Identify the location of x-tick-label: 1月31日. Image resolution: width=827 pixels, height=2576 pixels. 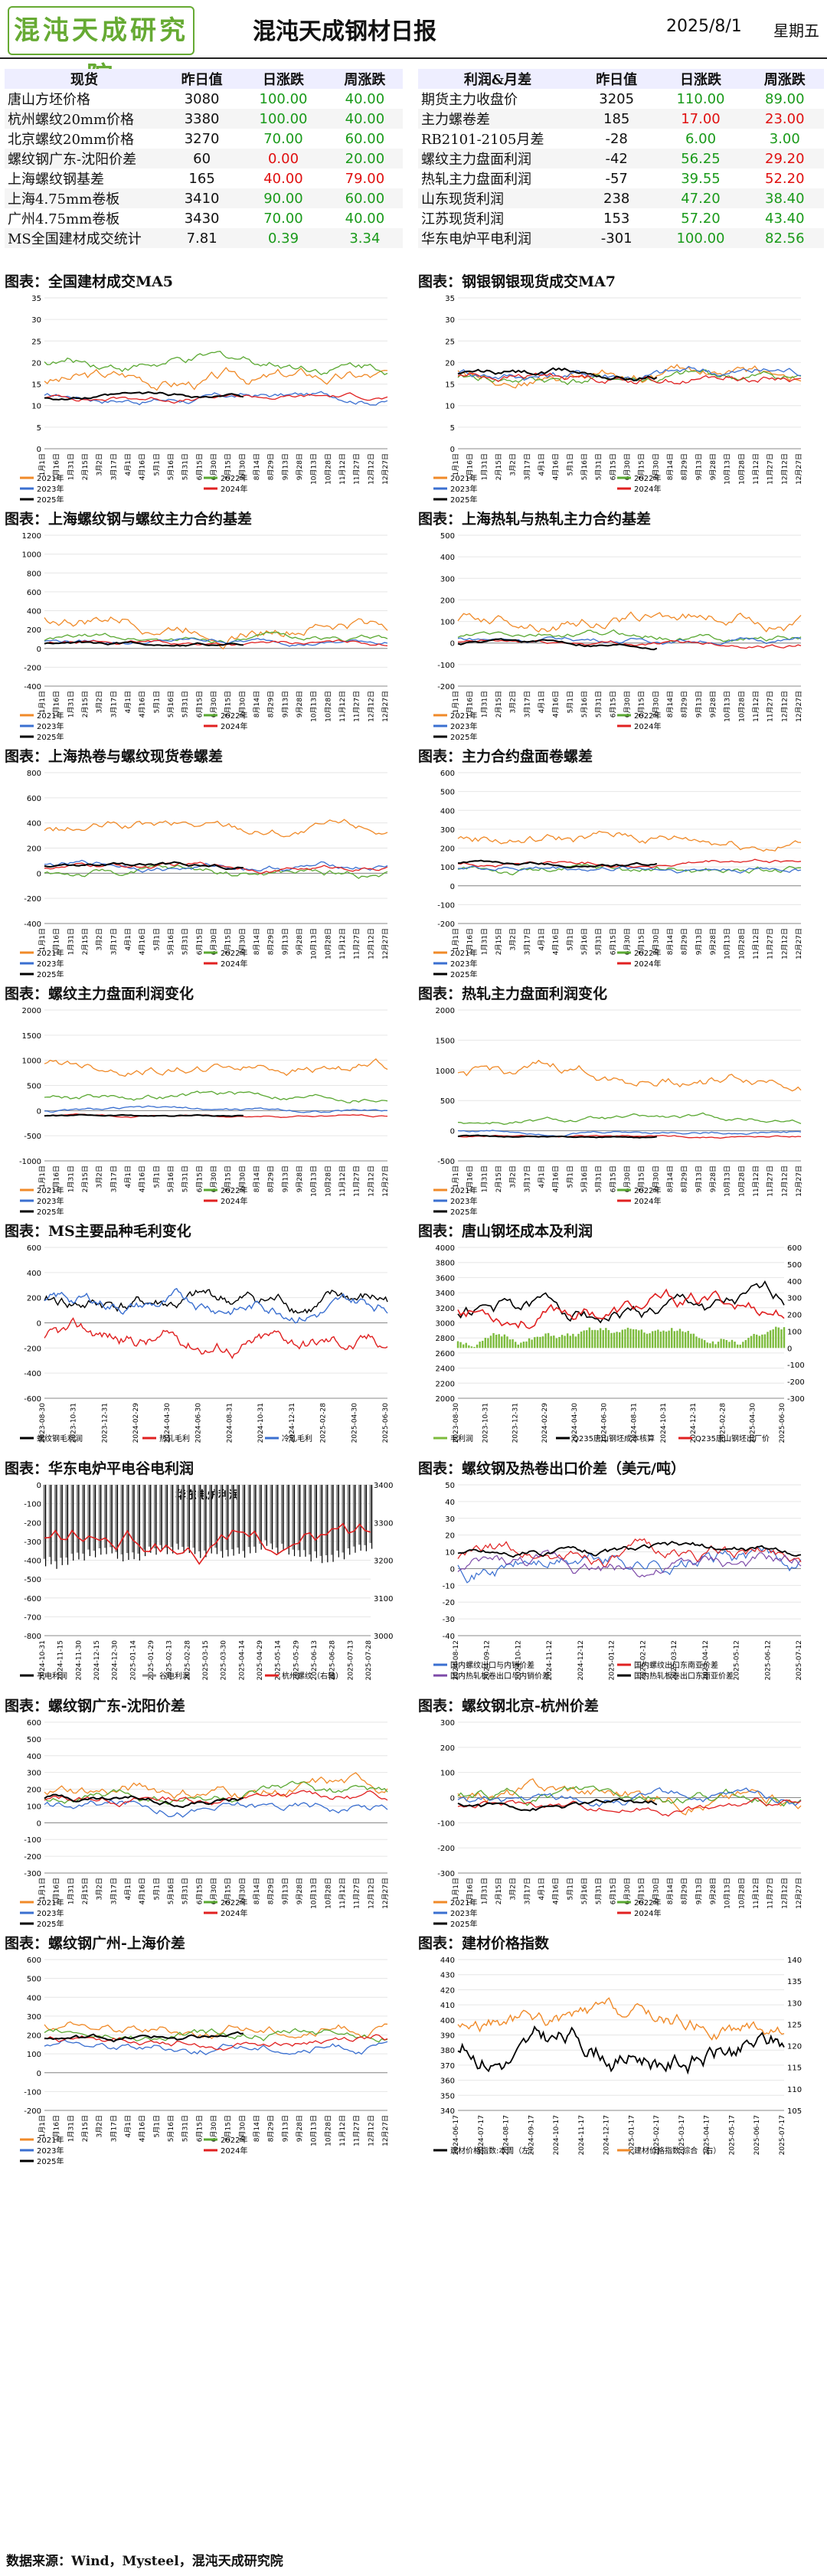
(484, 704).